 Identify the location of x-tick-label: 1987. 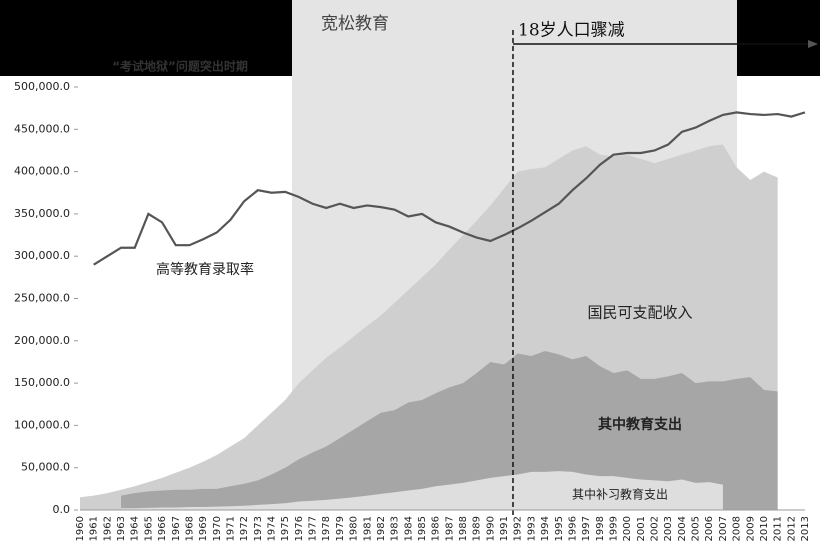
(449, 528).